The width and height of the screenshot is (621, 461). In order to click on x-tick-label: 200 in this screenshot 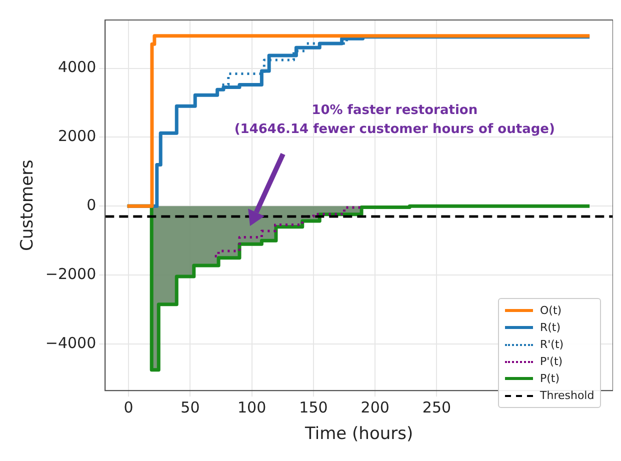, I will do `click(375, 407)`.